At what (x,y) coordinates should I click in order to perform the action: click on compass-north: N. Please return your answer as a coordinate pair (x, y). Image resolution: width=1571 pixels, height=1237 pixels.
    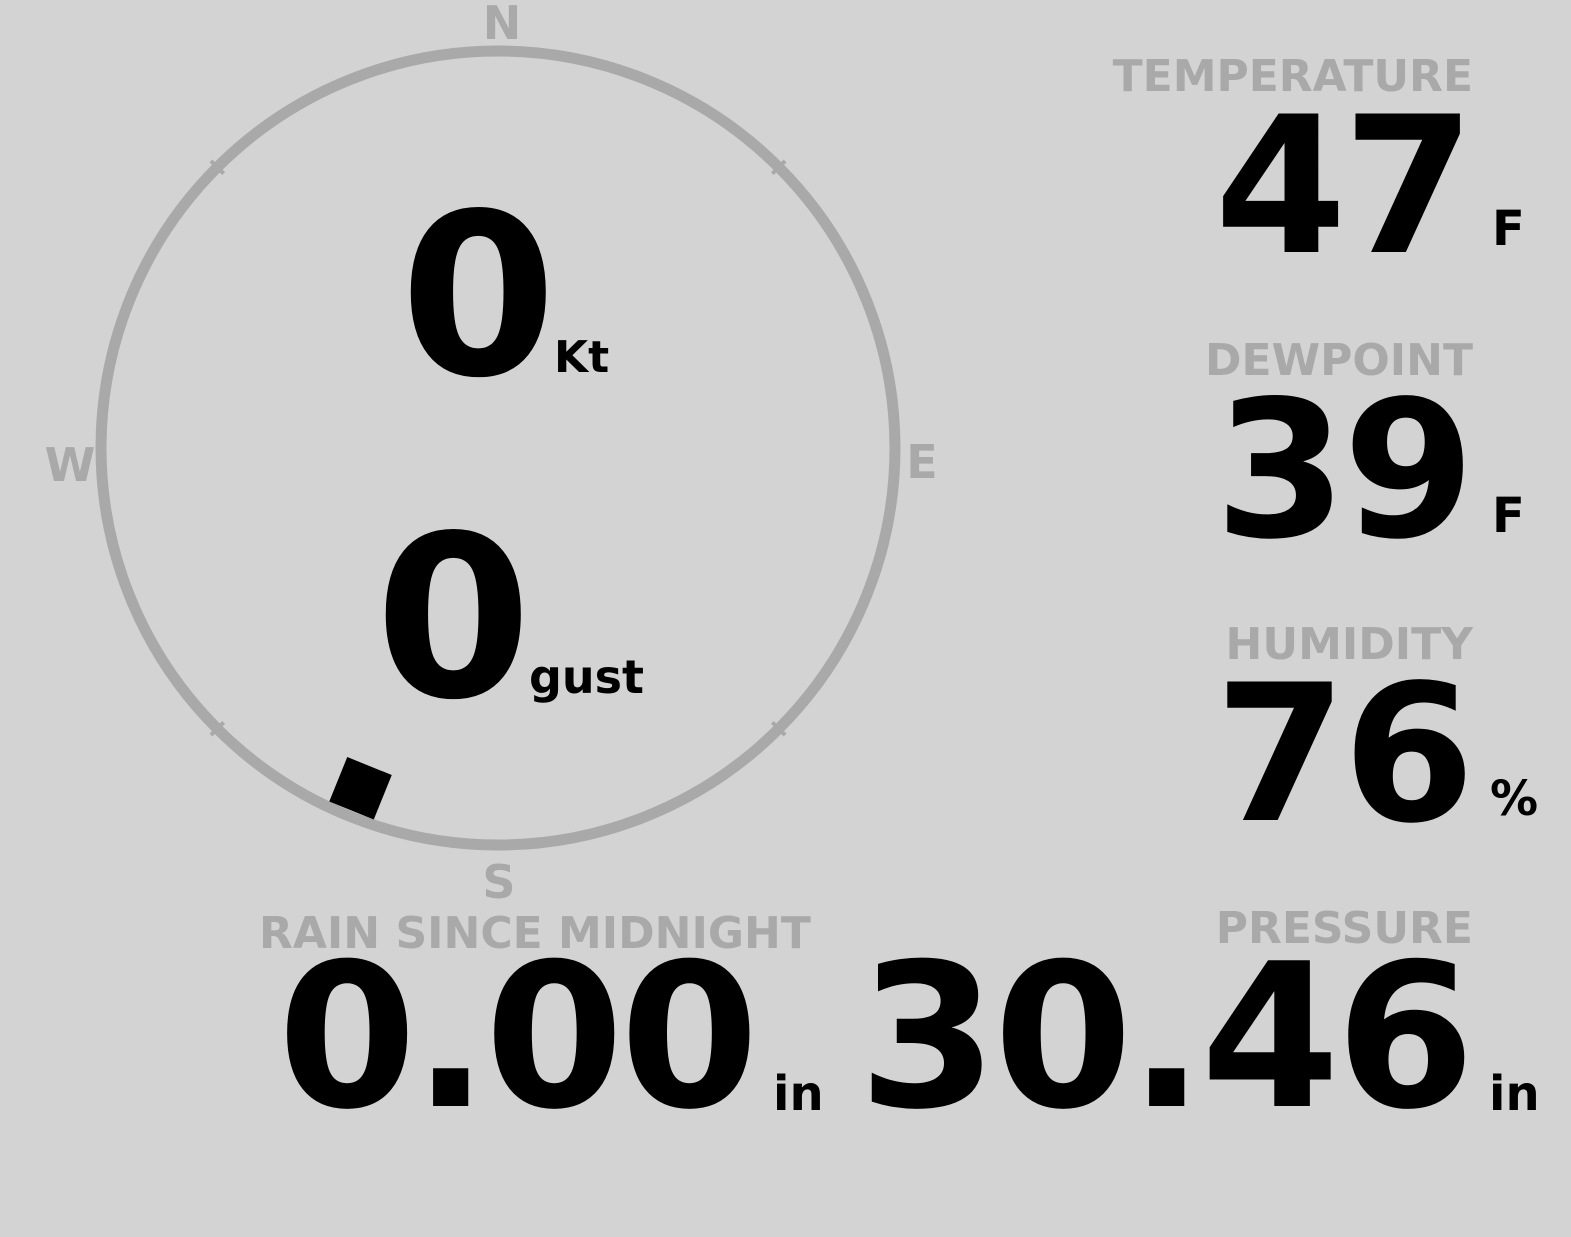
    Looking at the image, I should click on (502, 25).